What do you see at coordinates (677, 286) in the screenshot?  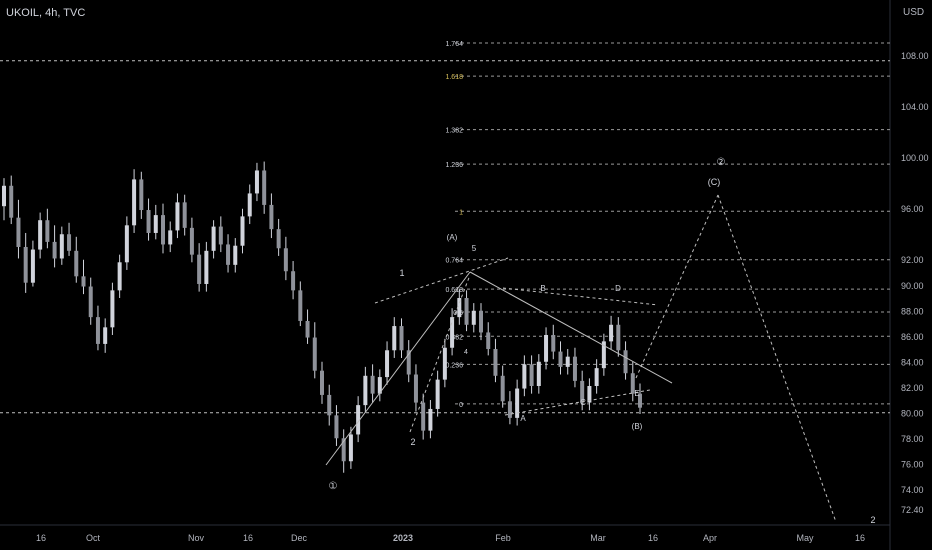 I see `projection-up-line` at bounding box center [677, 286].